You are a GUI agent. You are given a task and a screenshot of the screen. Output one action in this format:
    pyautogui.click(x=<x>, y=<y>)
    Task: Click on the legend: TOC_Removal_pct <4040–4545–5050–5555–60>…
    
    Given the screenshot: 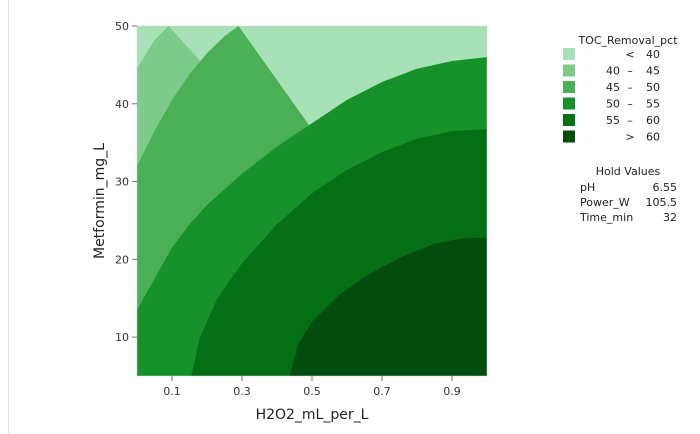 What is the action you would take?
    pyautogui.click(x=620, y=89)
    